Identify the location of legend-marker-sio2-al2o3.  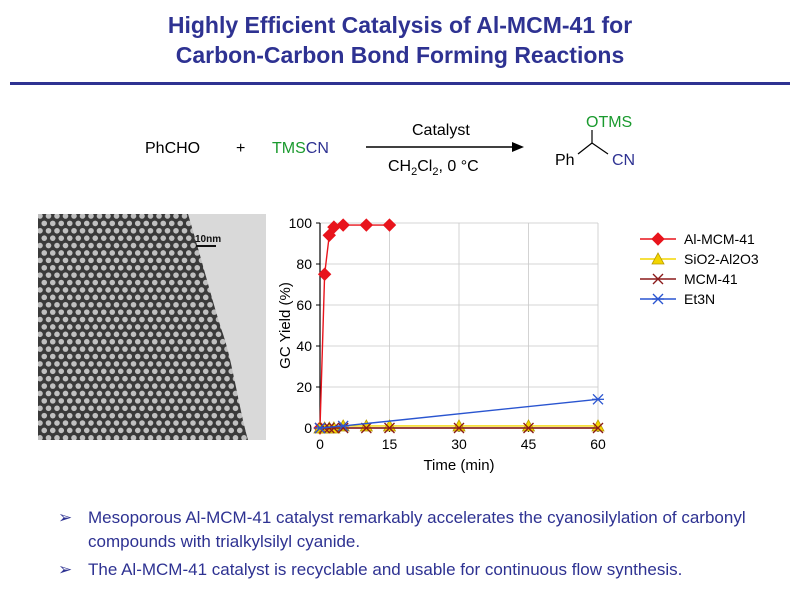
(658, 258).